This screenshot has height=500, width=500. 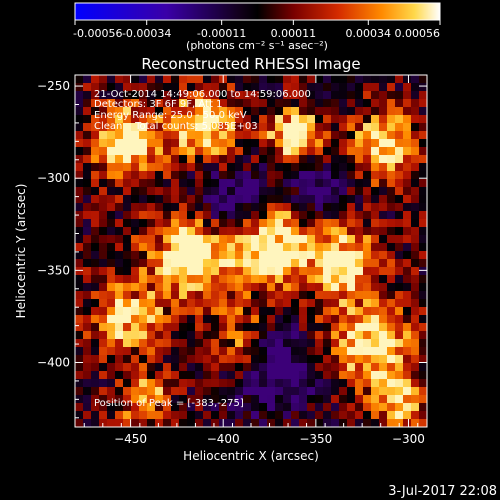 What do you see at coordinates (250, 64) in the screenshot?
I see `chart-title: Reconstructed RHESSI Image` at bounding box center [250, 64].